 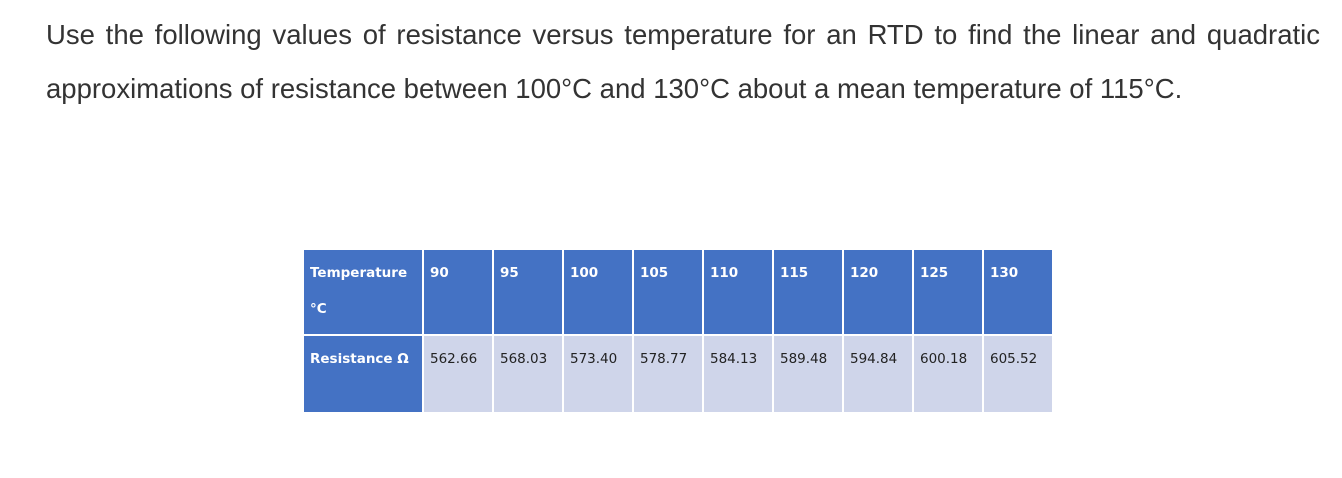 I want to click on row-header: Resistance Ω, so click(x=363, y=374).